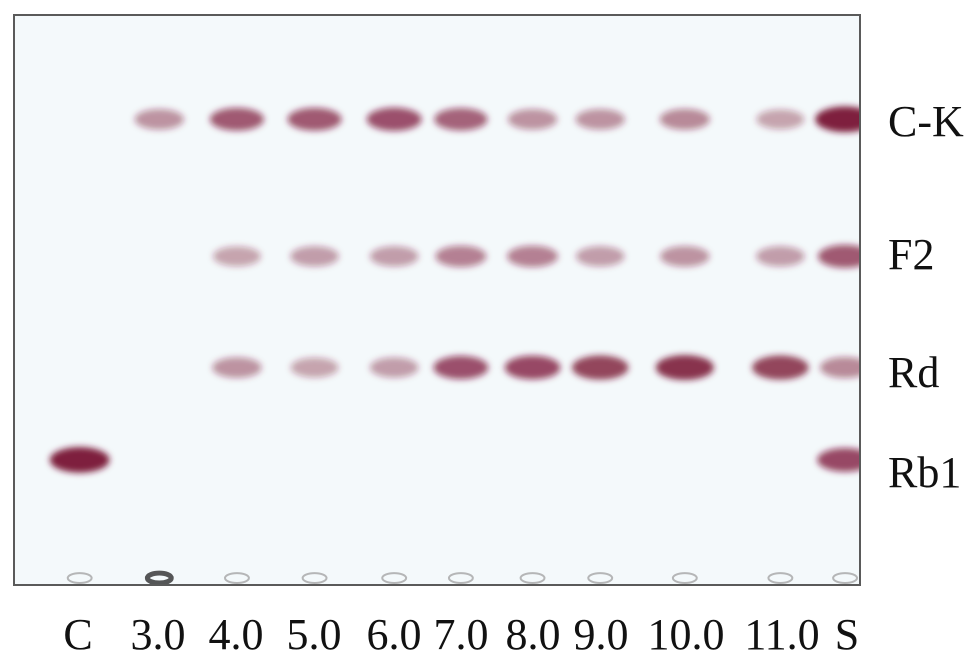  What do you see at coordinates (237, 578) in the screenshot?
I see `origin-spot-lane-4.0` at bounding box center [237, 578].